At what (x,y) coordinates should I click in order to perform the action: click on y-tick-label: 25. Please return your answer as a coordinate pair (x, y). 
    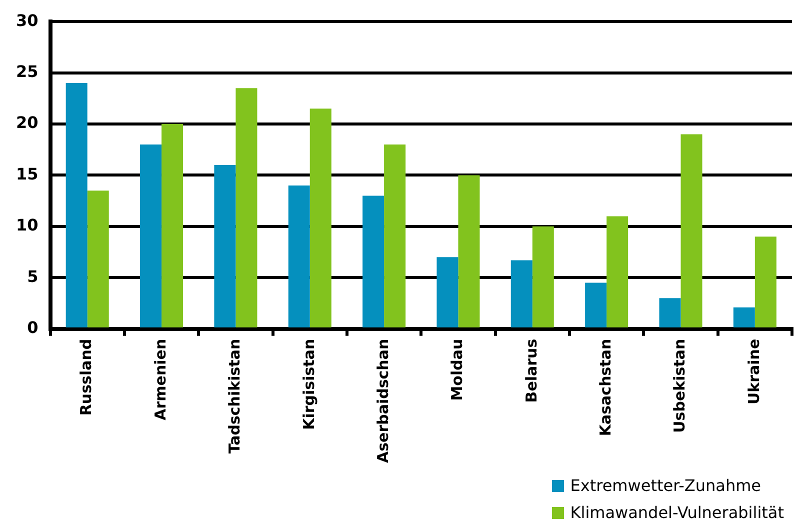
    Looking at the image, I should click on (27, 71).